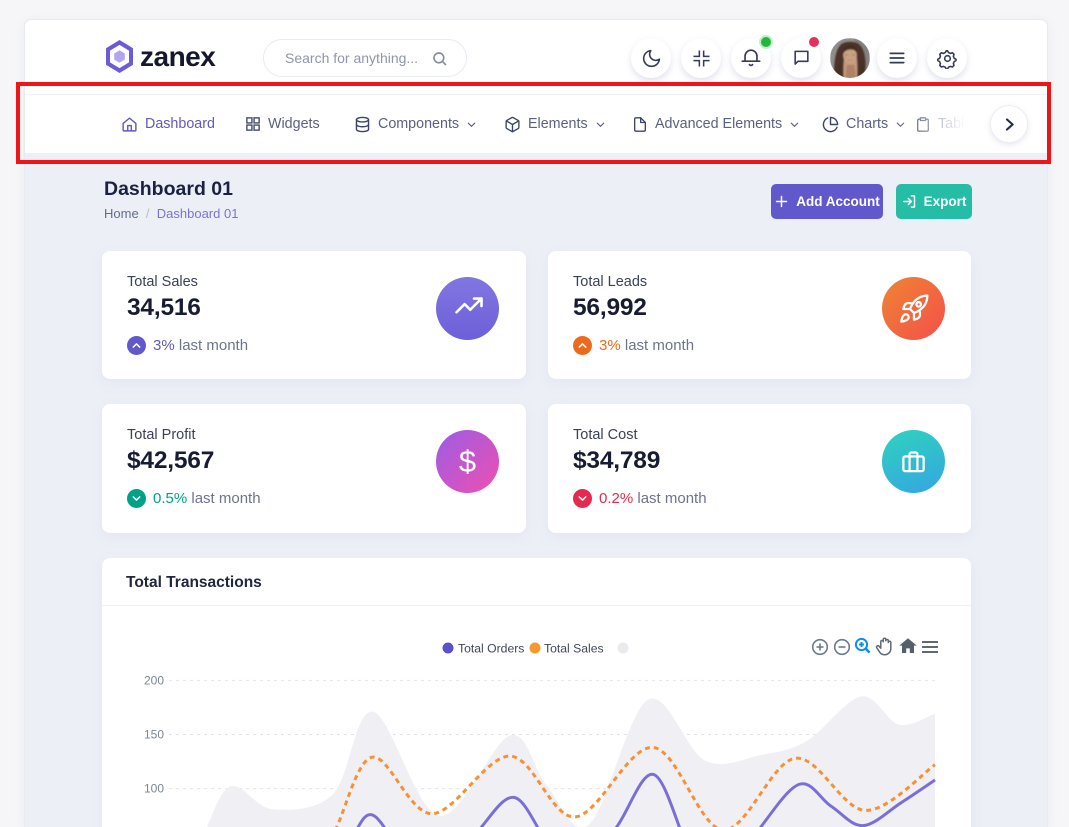  I want to click on svg-text: 150, so click(154, 735).